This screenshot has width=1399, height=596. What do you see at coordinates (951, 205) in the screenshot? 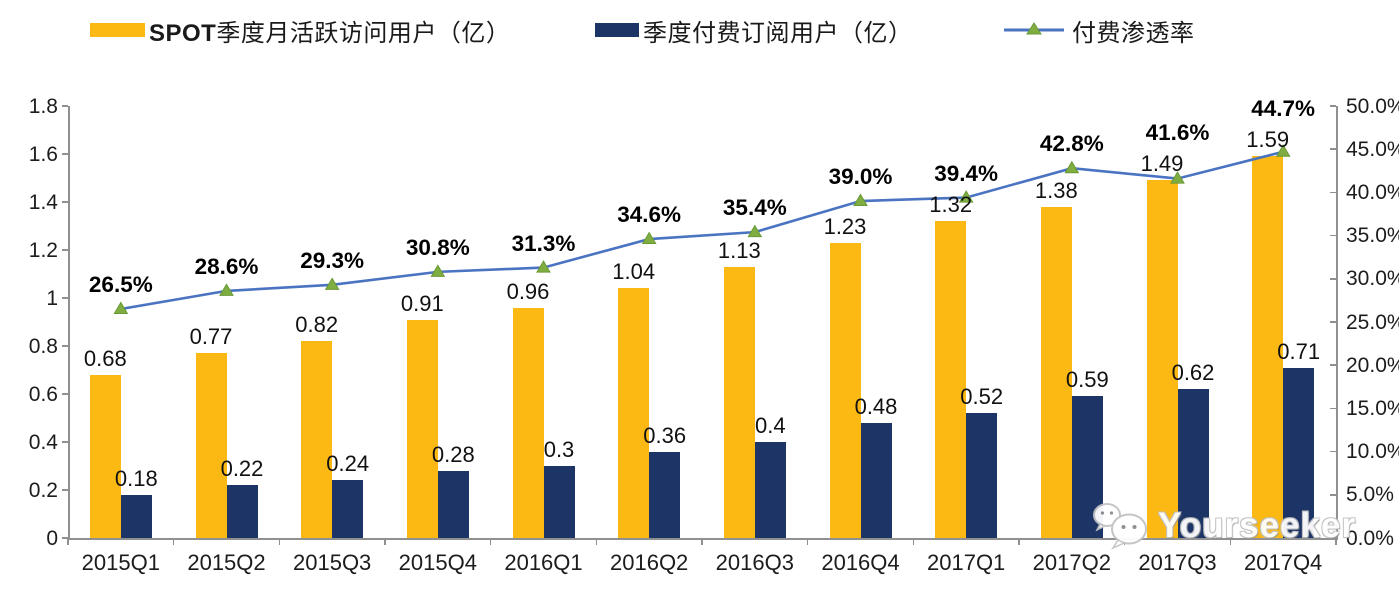
I see `bar-label-mau: 1.32` at bounding box center [951, 205].